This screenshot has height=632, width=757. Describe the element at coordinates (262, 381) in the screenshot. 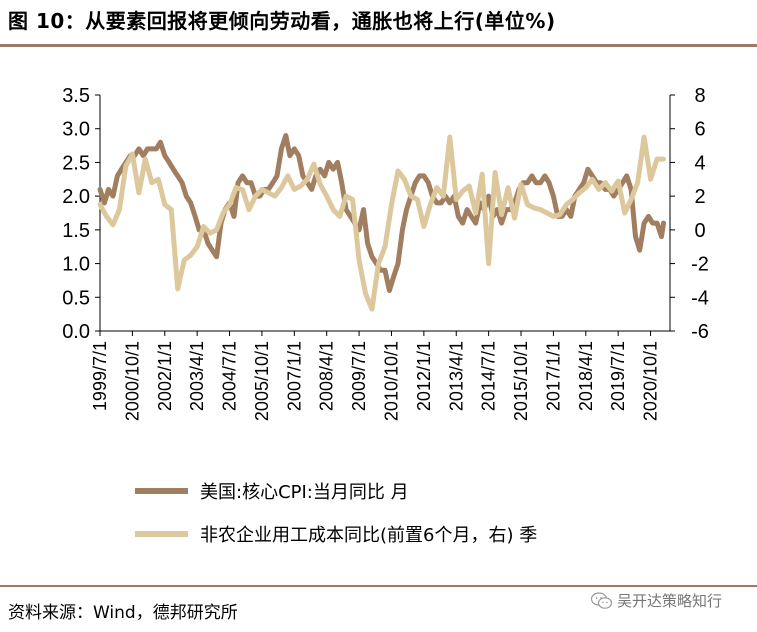

I see `x-tick-label: 2005/10/1` at that location.